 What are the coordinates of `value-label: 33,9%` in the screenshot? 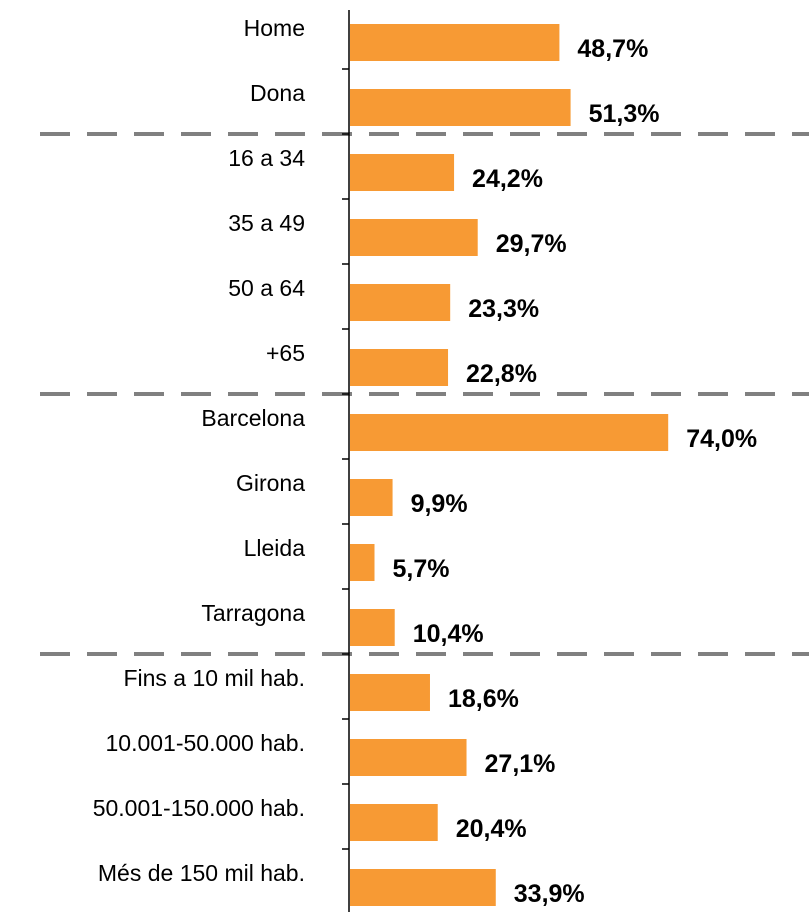 It's located at (549, 894).